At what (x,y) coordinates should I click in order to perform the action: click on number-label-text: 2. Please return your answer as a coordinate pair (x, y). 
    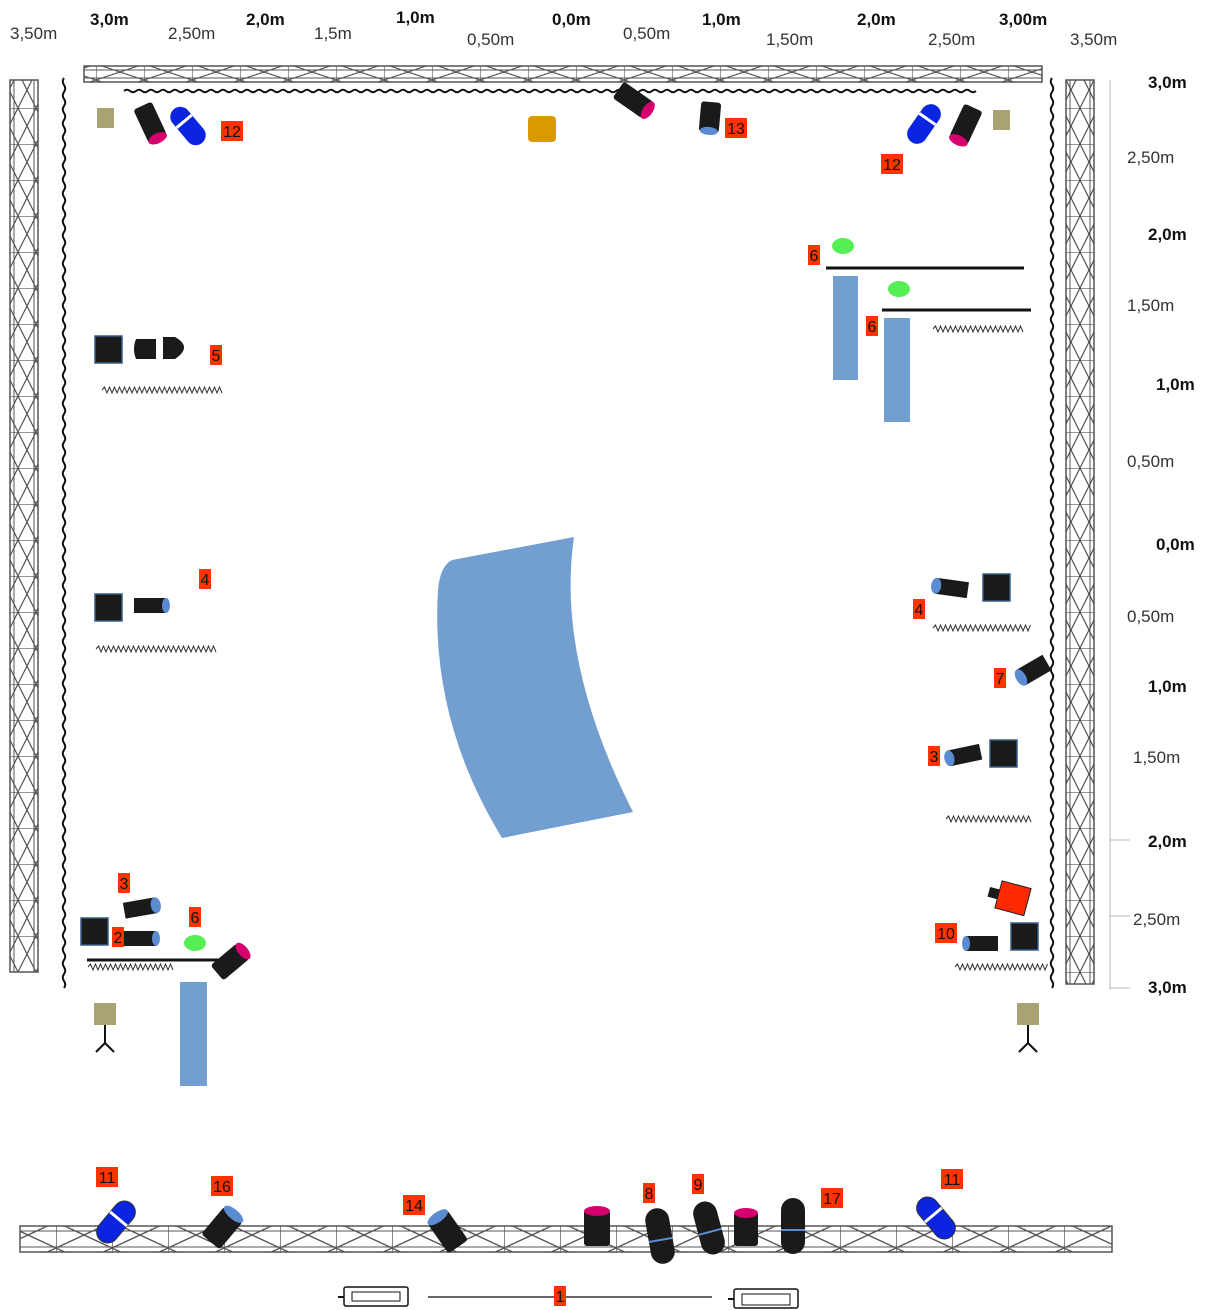
    Looking at the image, I should click on (118, 938).